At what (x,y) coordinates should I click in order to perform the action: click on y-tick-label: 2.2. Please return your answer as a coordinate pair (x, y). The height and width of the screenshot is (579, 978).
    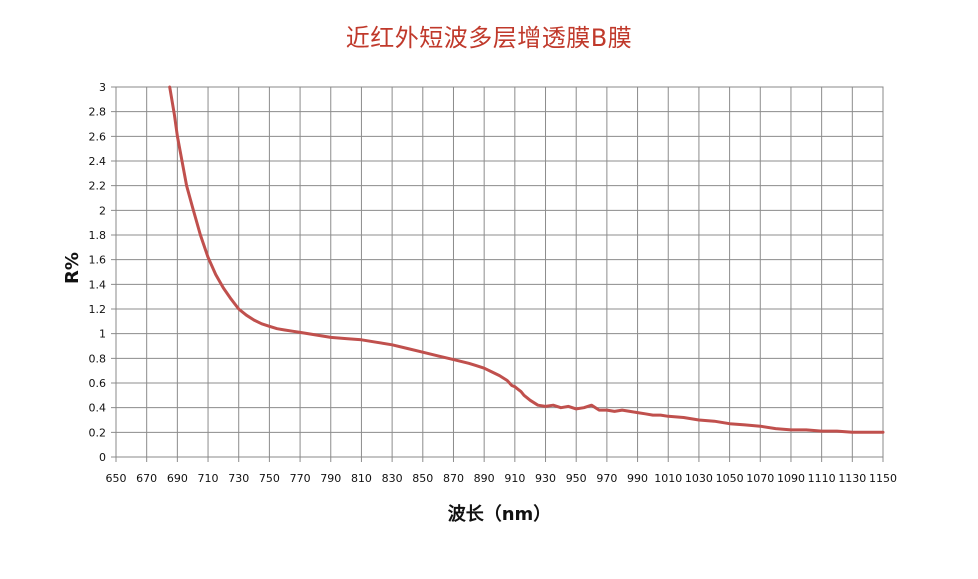
    Looking at the image, I should click on (98, 186).